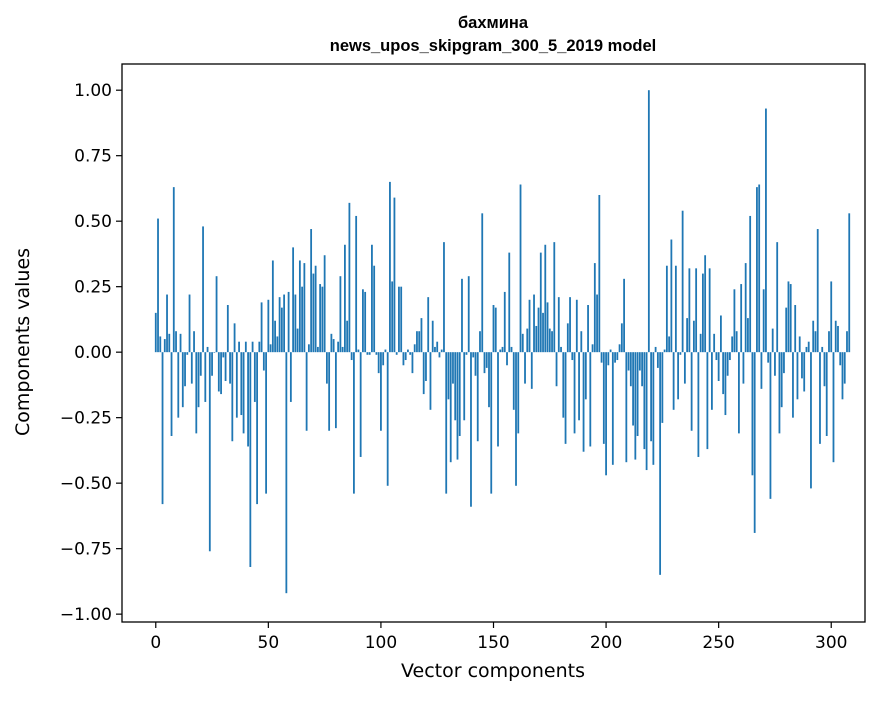 The image size is (880, 701). I want to click on y-tick-label: 0.50, so click(93, 222).